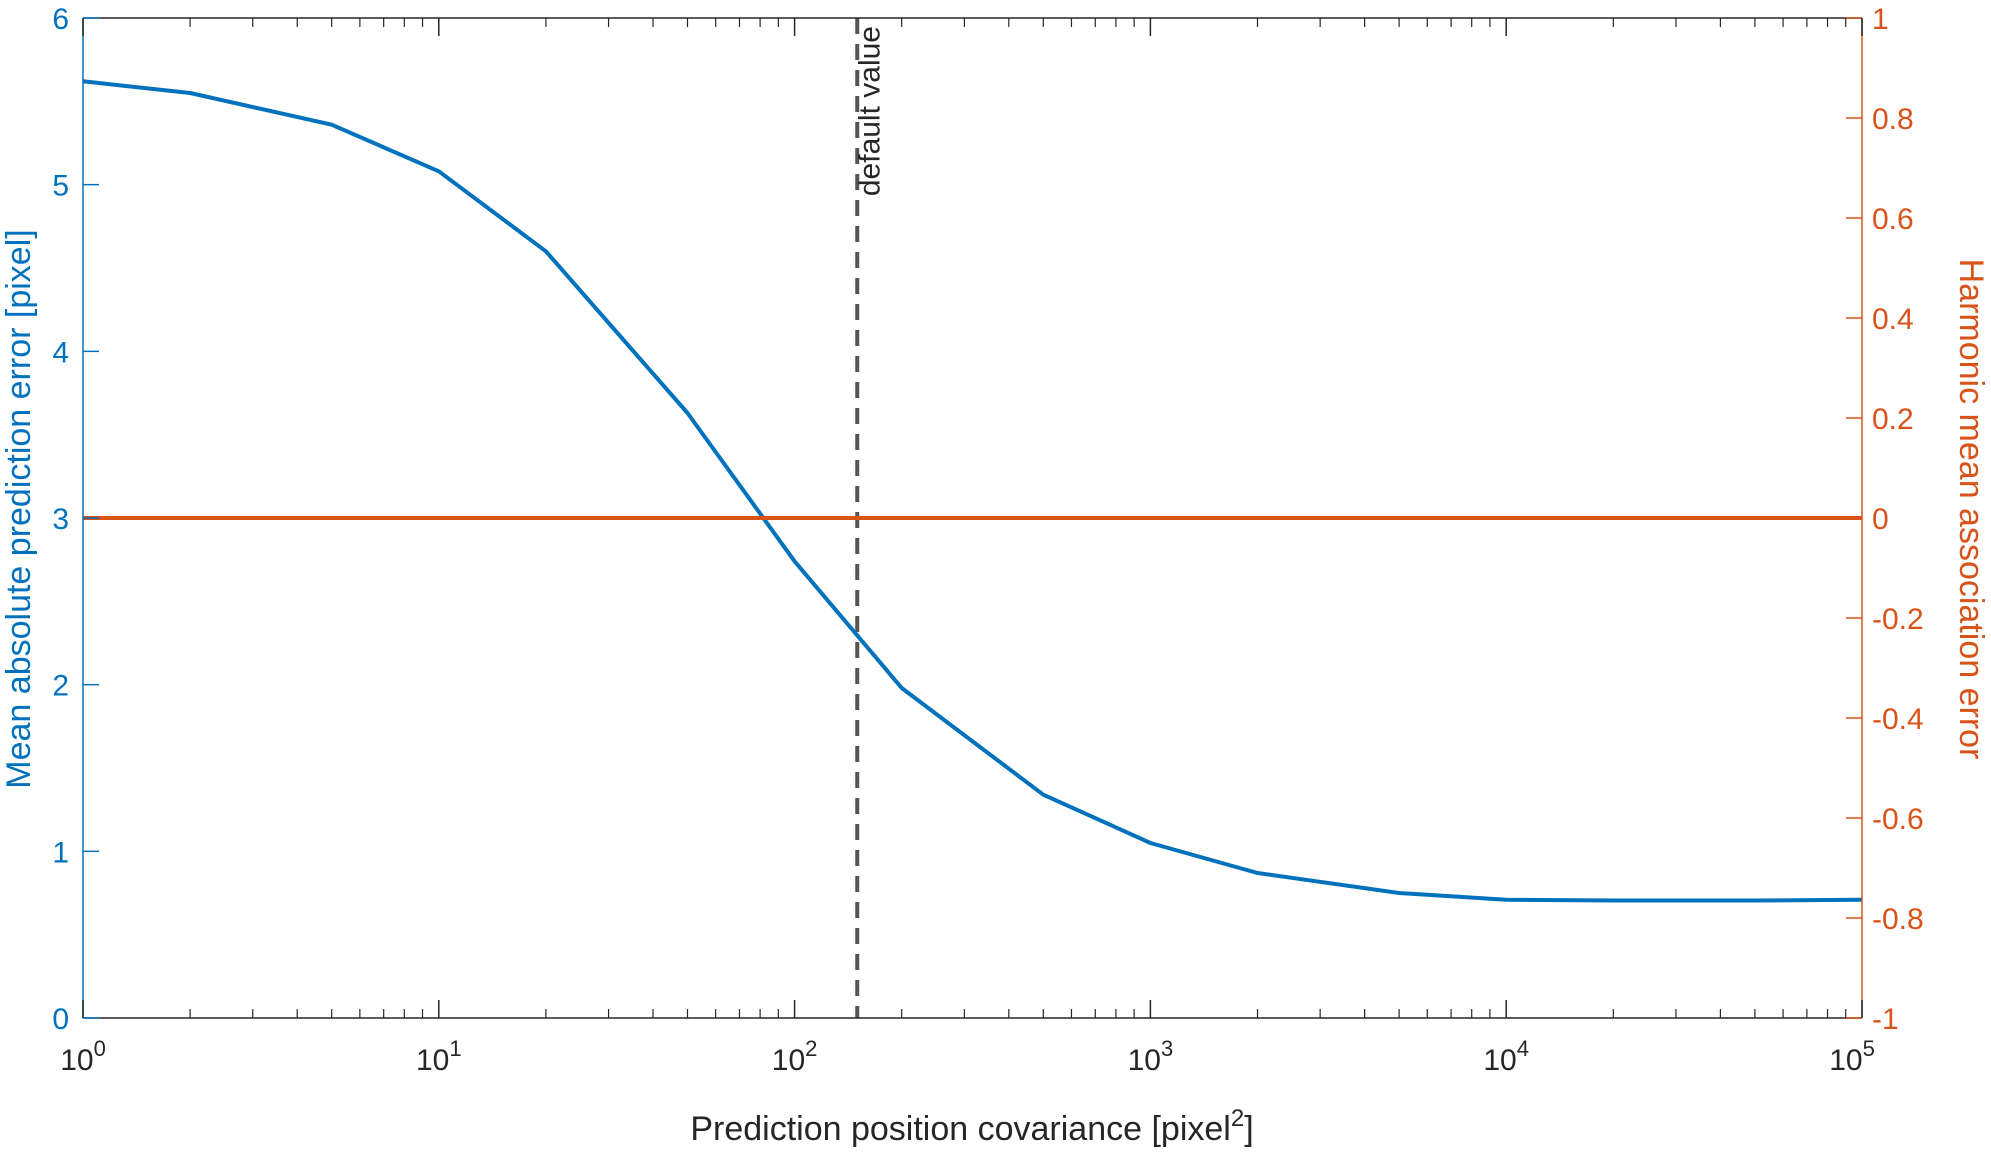  Describe the element at coordinates (60, 186) in the screenshot. I see `y-left-tick-label: 5` at that location.